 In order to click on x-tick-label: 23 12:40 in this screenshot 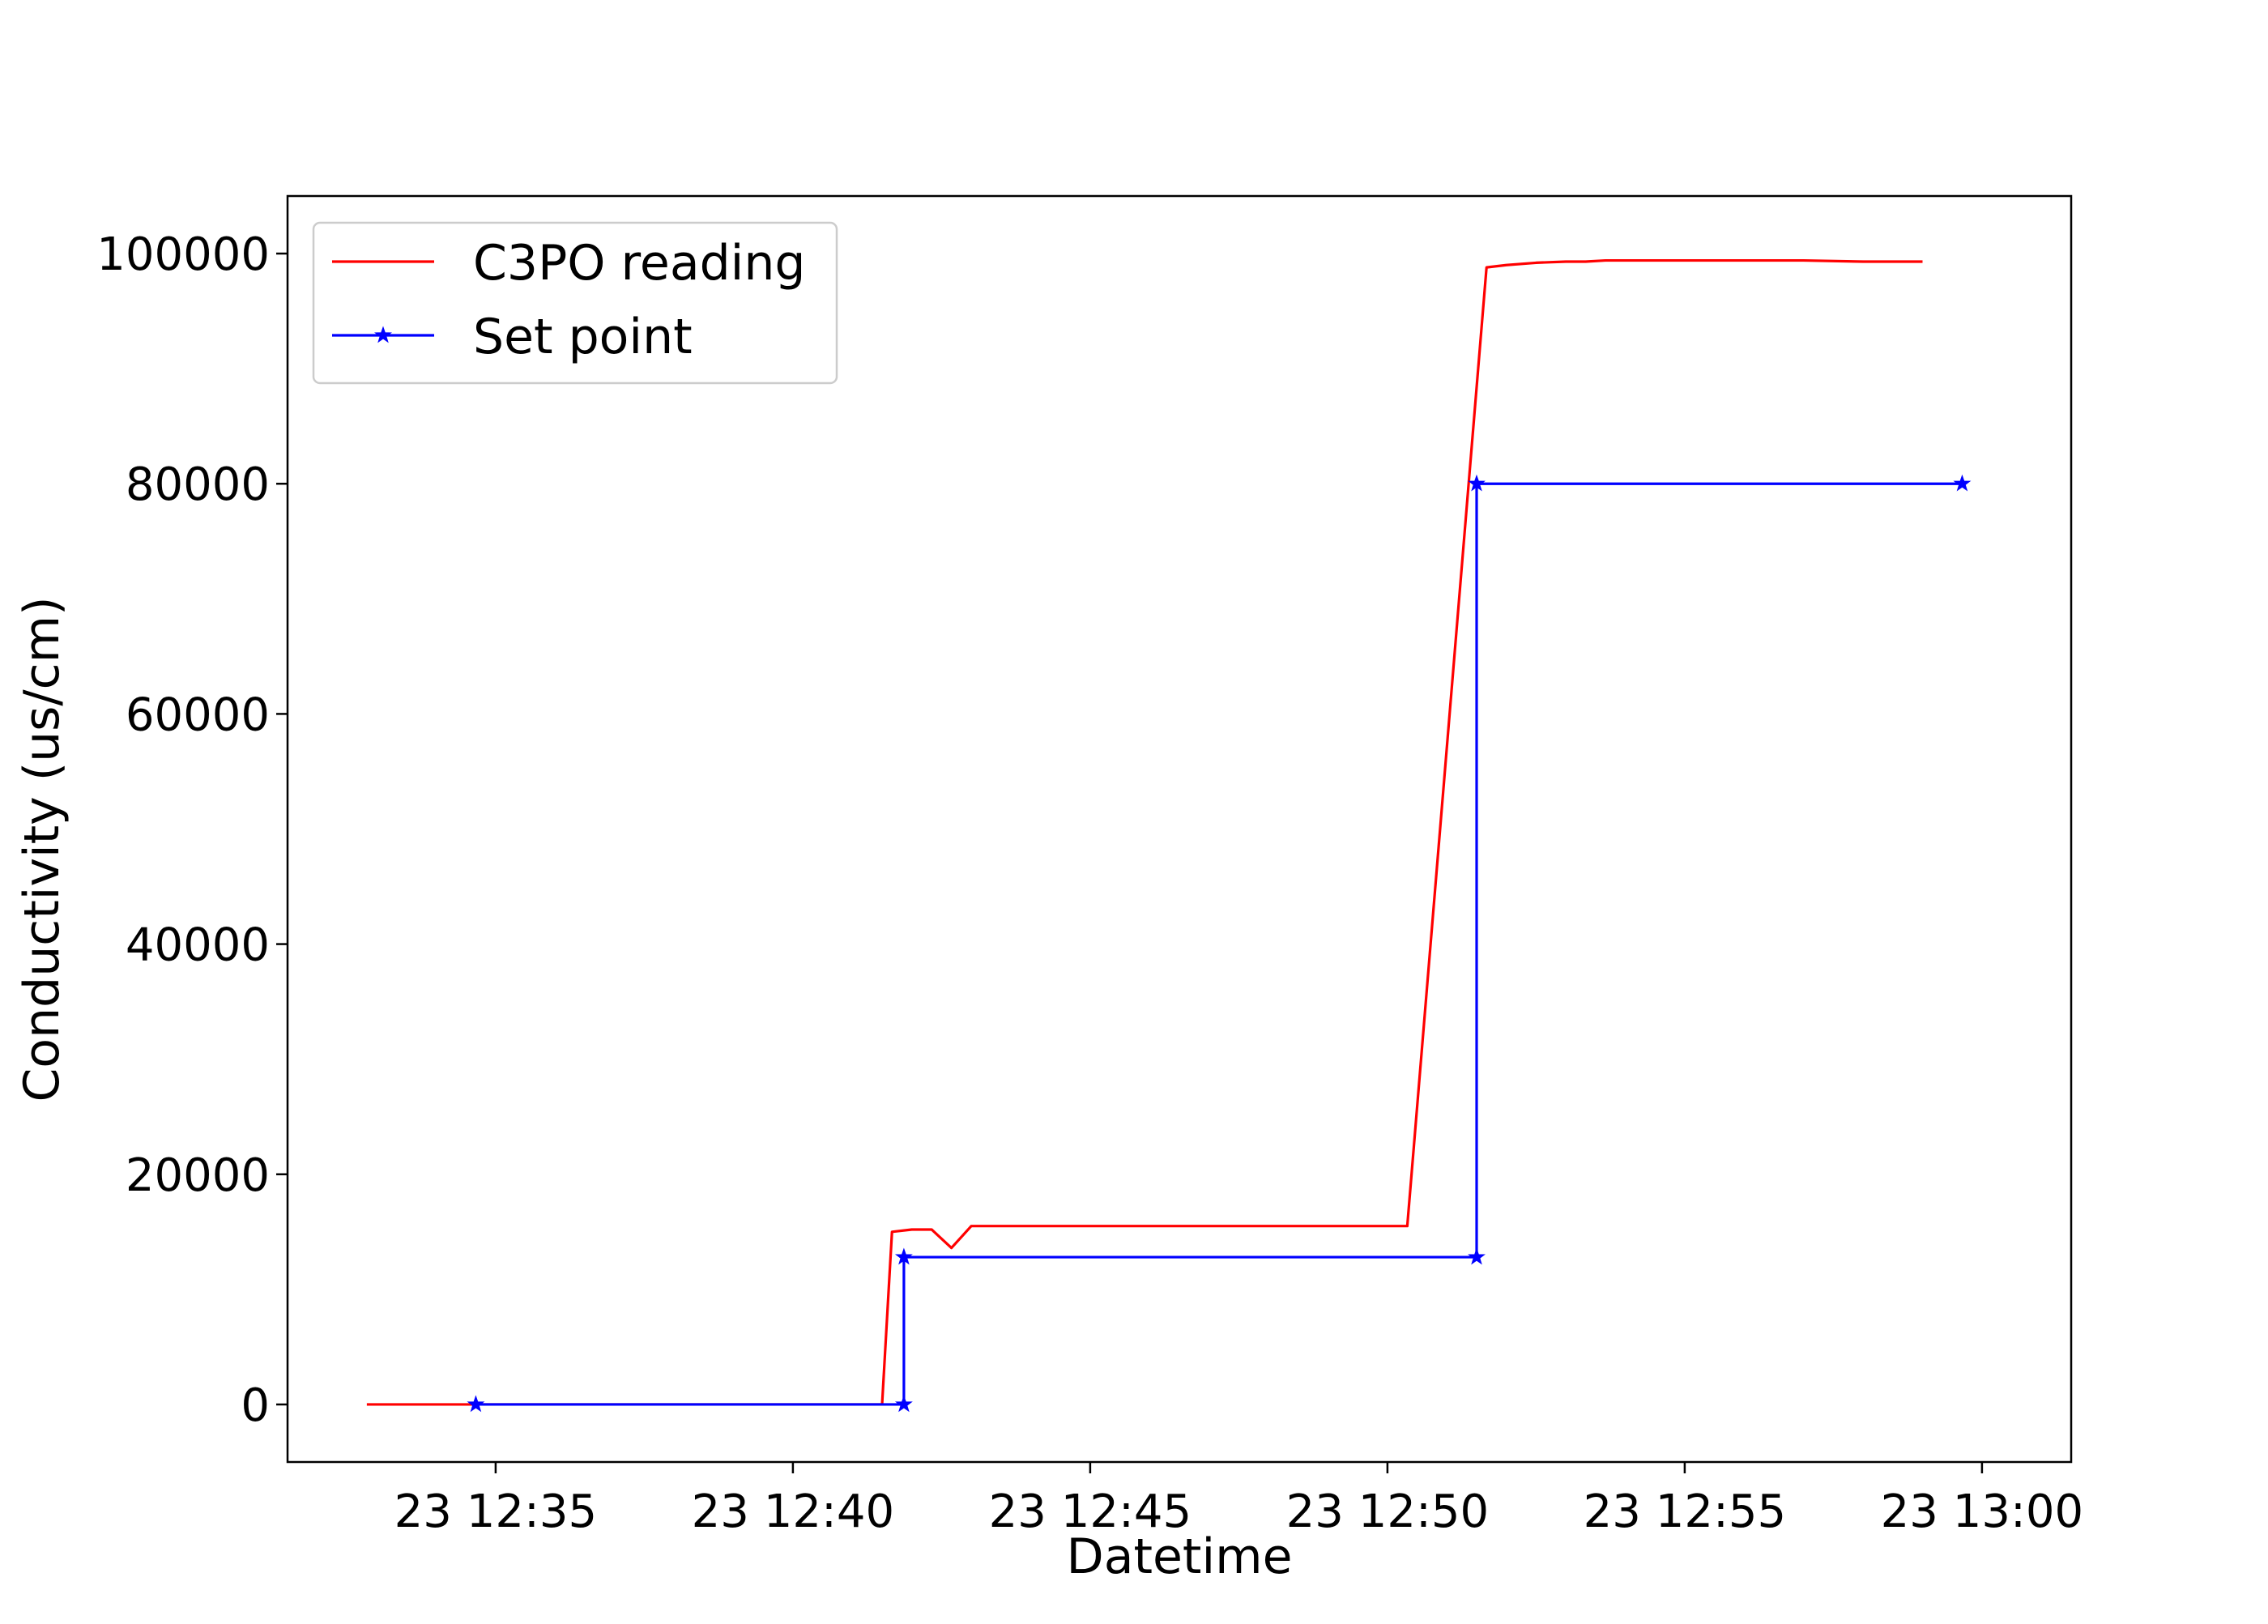, I will do `click(793, 1511)`.